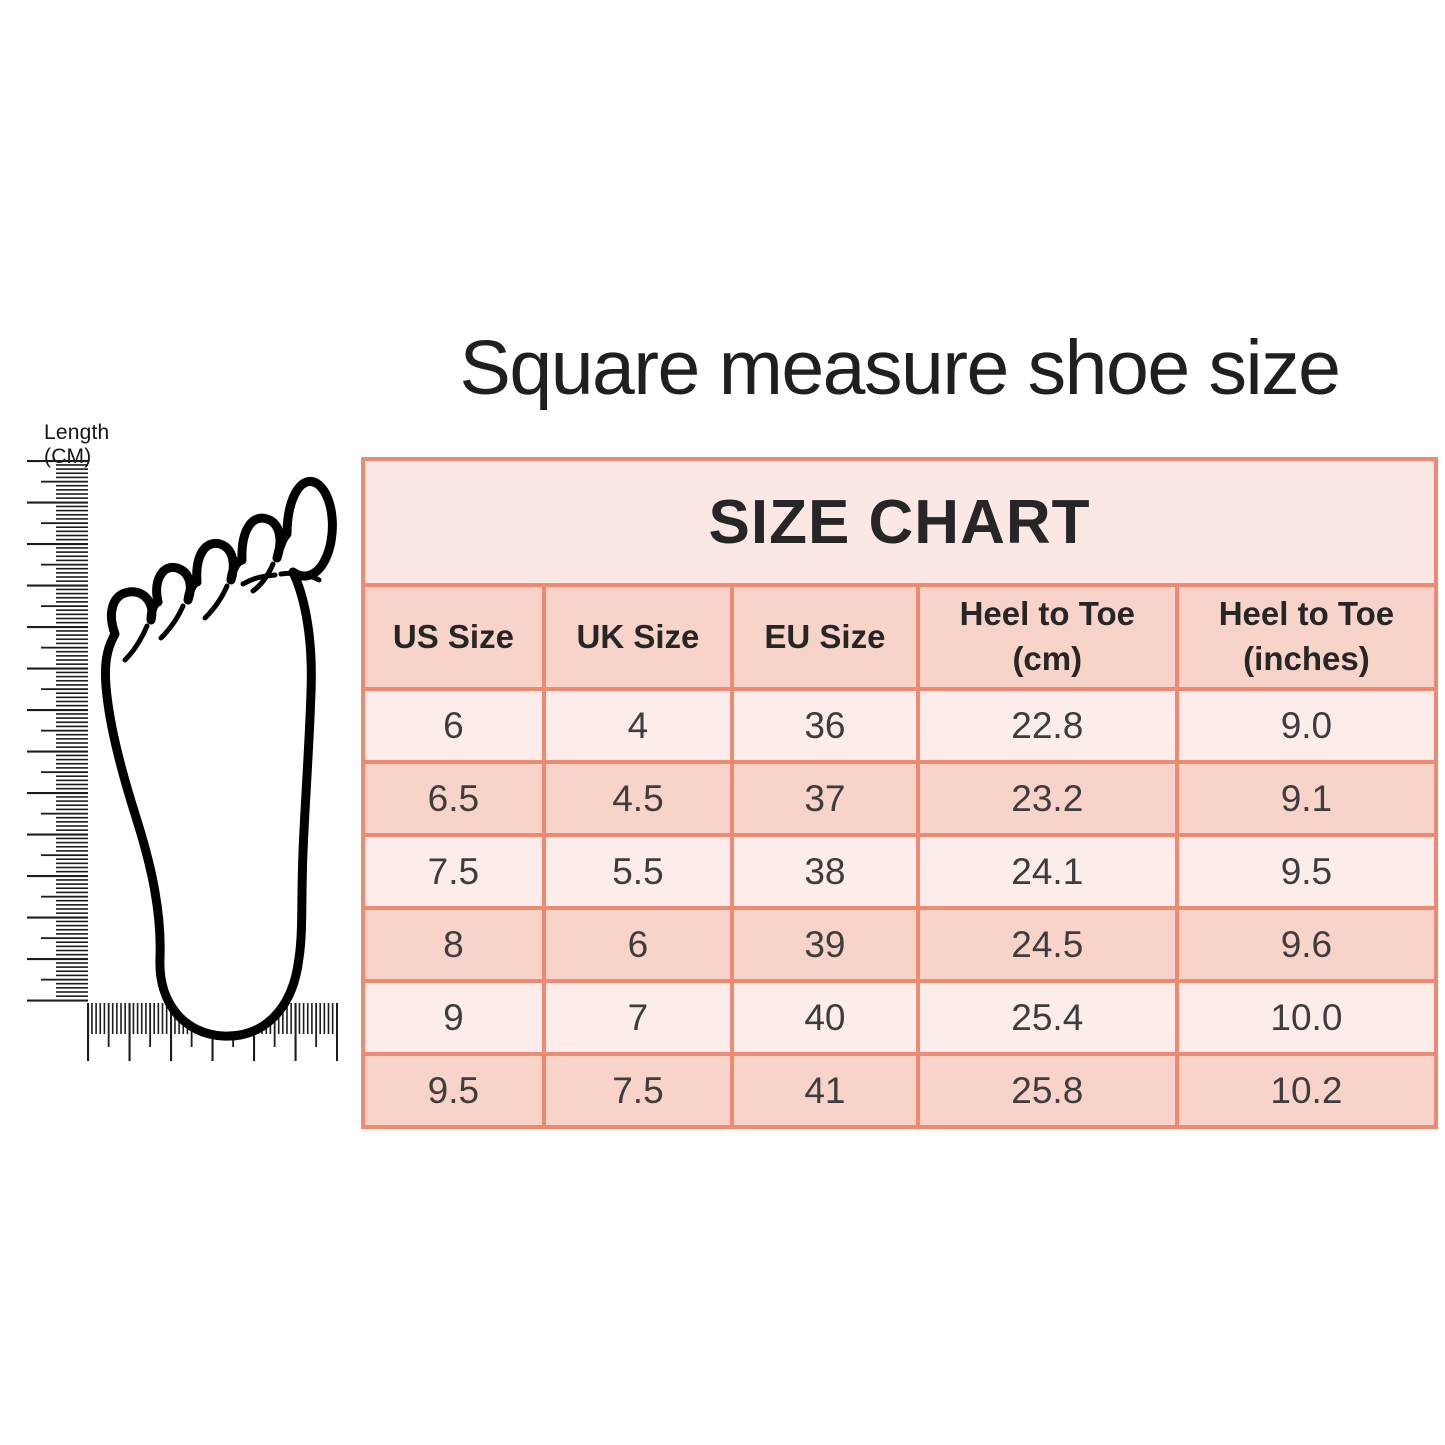 This screenshot has width=1445, height=1445. I want to click on cell-uk-size: 6, so click(638, 944).